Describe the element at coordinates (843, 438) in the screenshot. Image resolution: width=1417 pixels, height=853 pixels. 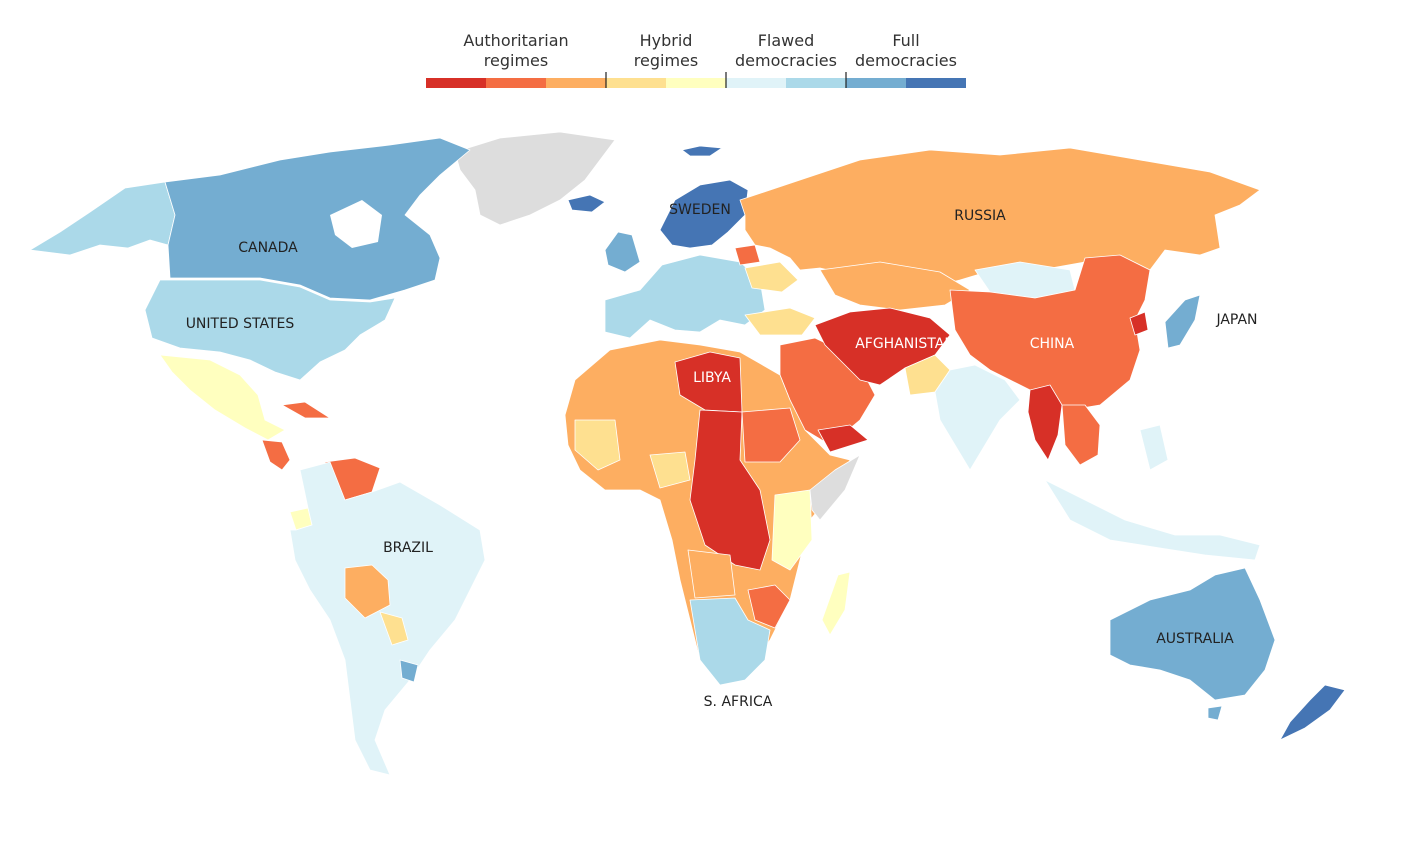
I see `yemen-region` at that location.